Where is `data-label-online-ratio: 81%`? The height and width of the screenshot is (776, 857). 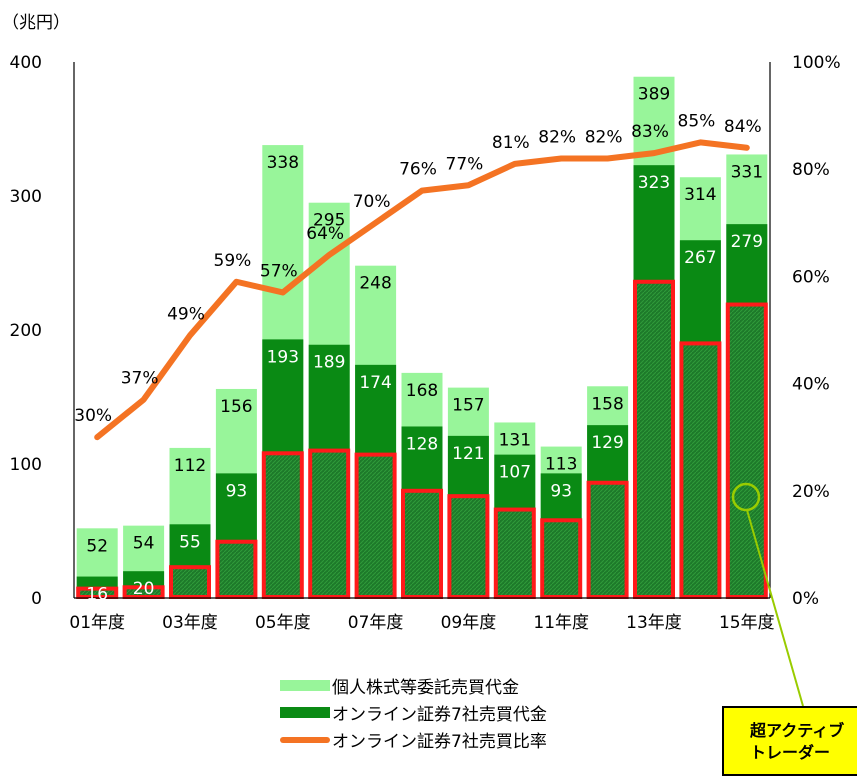
data-label-online-ratio: 81% is located at coordinates (511, 143).